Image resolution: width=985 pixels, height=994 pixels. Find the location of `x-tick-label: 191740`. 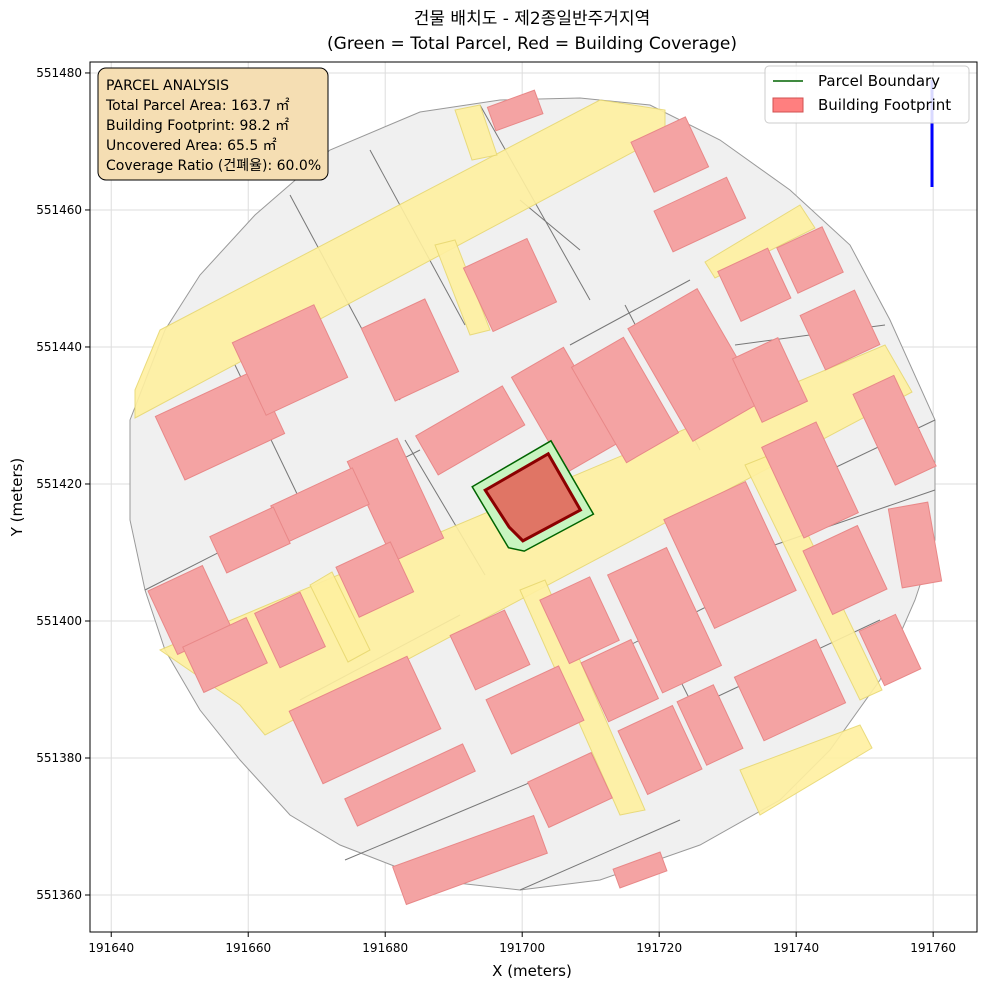

x-tick-label: 191740 is located at coordinates (796, 948).